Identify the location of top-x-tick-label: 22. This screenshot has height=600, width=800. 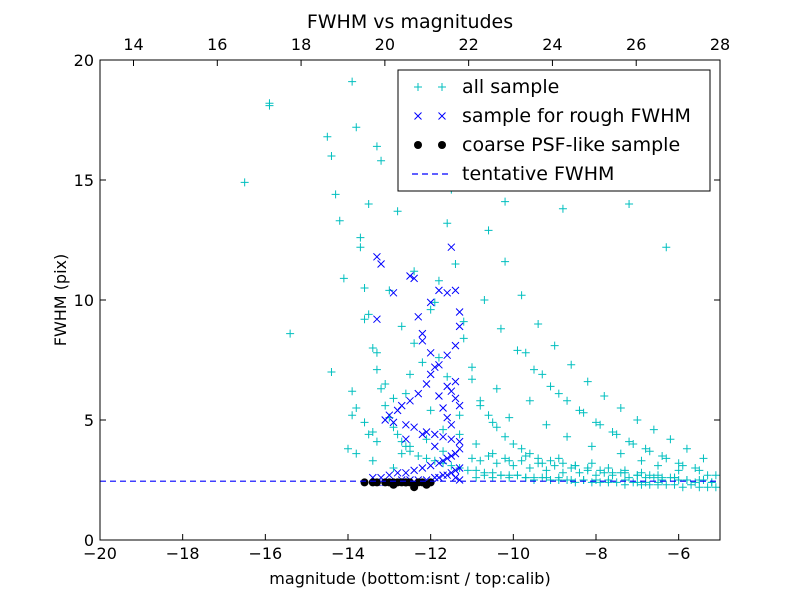
(468, 44).